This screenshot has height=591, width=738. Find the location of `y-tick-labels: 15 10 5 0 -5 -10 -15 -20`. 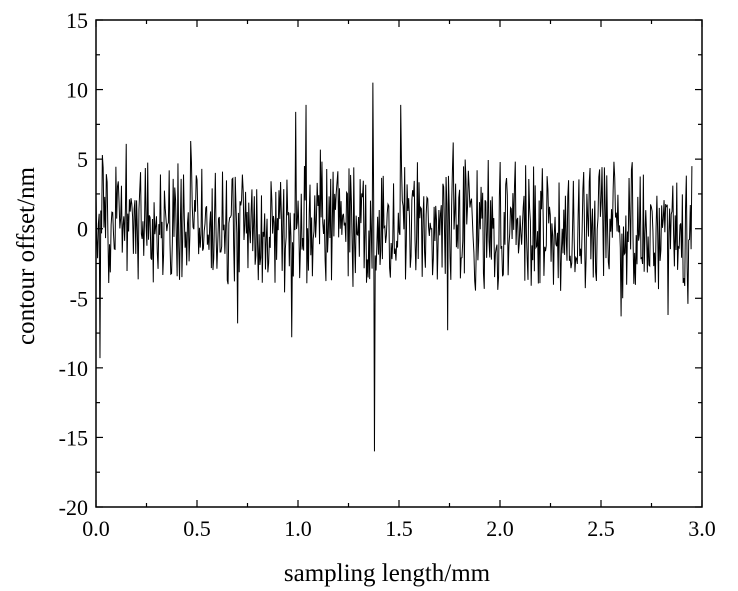

y-tick-labels: 15 10 5 0 -5 -10 -15 -20 is located at coordinates (73, 264).